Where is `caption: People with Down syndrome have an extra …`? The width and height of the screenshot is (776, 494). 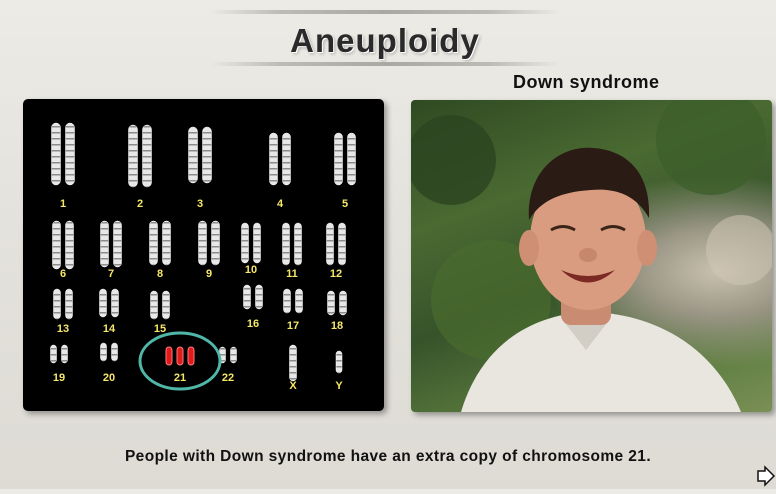
caption: People with Down syndrome have an extra … is located at coordinates (388, 456).